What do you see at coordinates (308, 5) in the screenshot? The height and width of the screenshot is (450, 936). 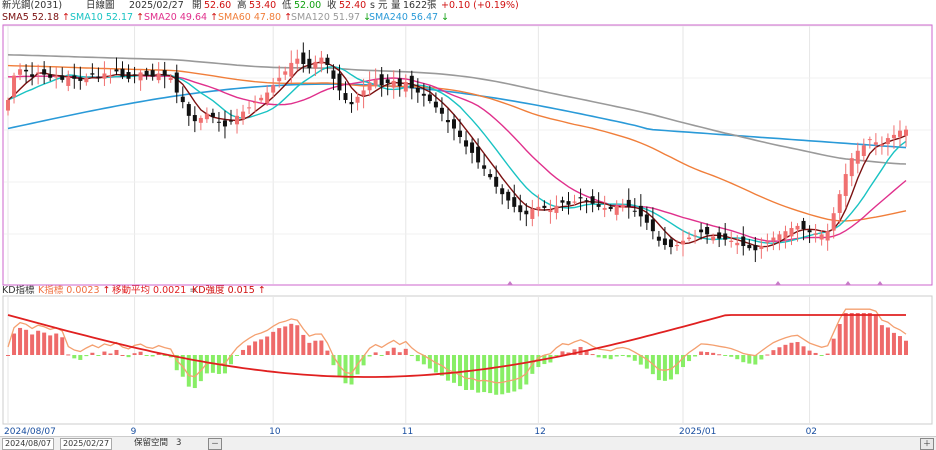 I see `low-value: 52.00` at bounding box center [308, 5].